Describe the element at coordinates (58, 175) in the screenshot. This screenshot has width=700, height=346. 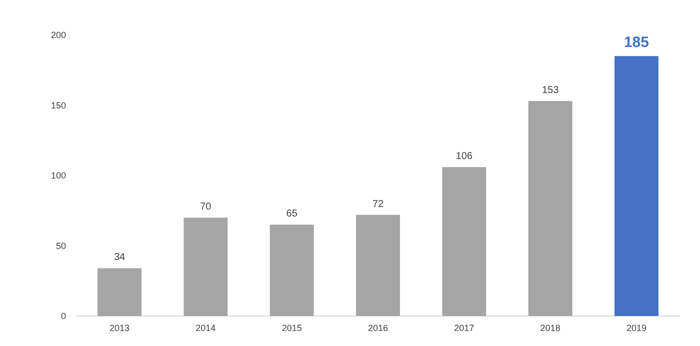
I see `y-tick-label: 100` at that location.